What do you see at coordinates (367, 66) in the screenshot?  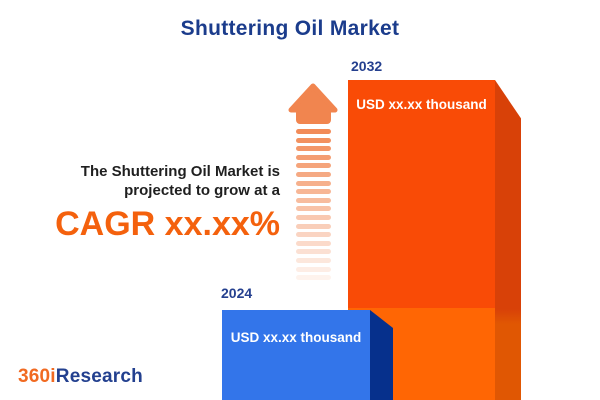 I see `bar-label-2032: 2032` at bounding box center [367, 66].